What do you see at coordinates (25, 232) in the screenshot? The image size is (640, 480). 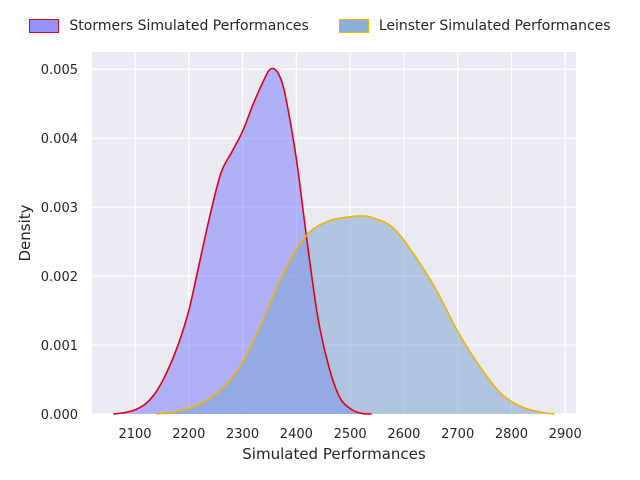 I see `y-axis-label: Density` at bounding box center [25, 232].